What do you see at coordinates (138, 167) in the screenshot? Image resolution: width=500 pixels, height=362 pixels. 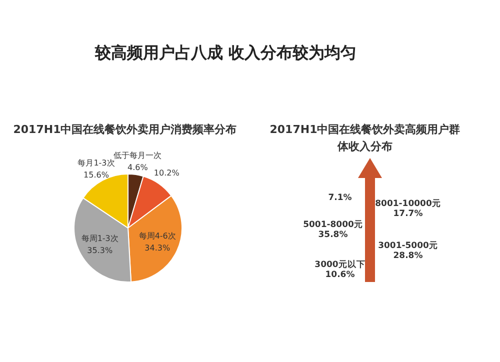 I see `data-label: 4.6%` at bounding box center [138, 167].